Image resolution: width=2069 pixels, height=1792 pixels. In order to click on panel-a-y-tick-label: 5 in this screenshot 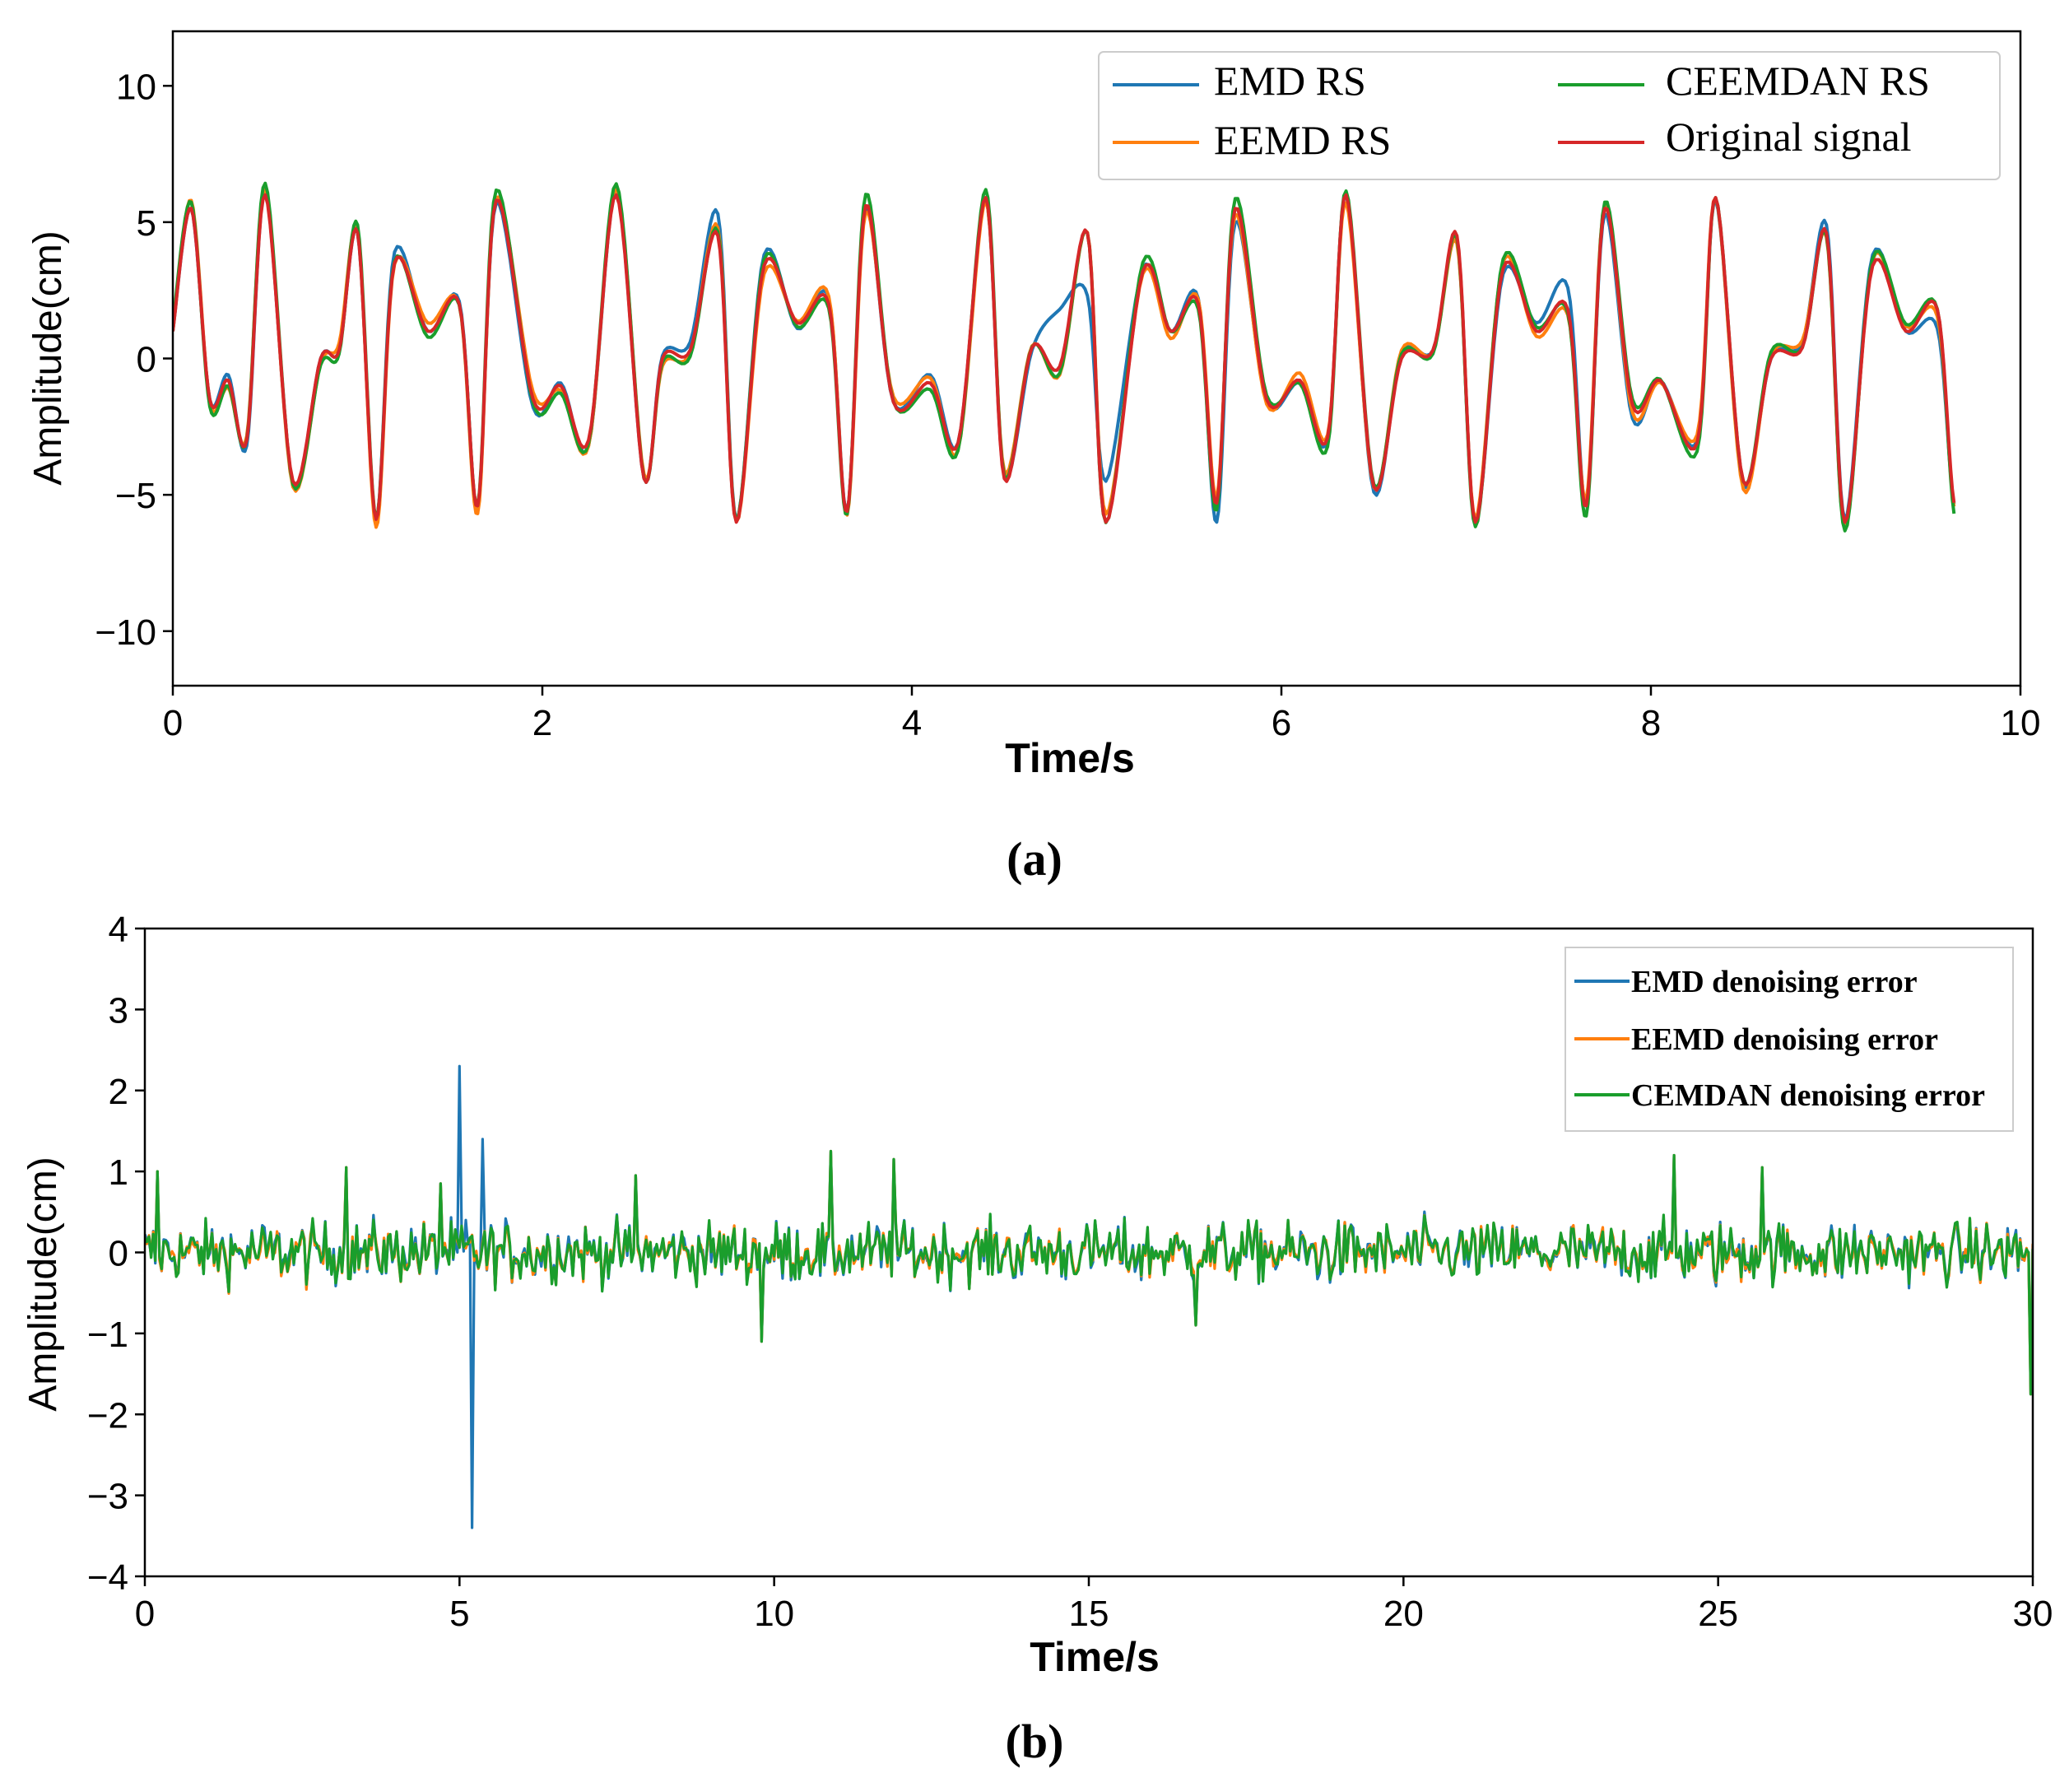, I will do `click(146, 223)`.